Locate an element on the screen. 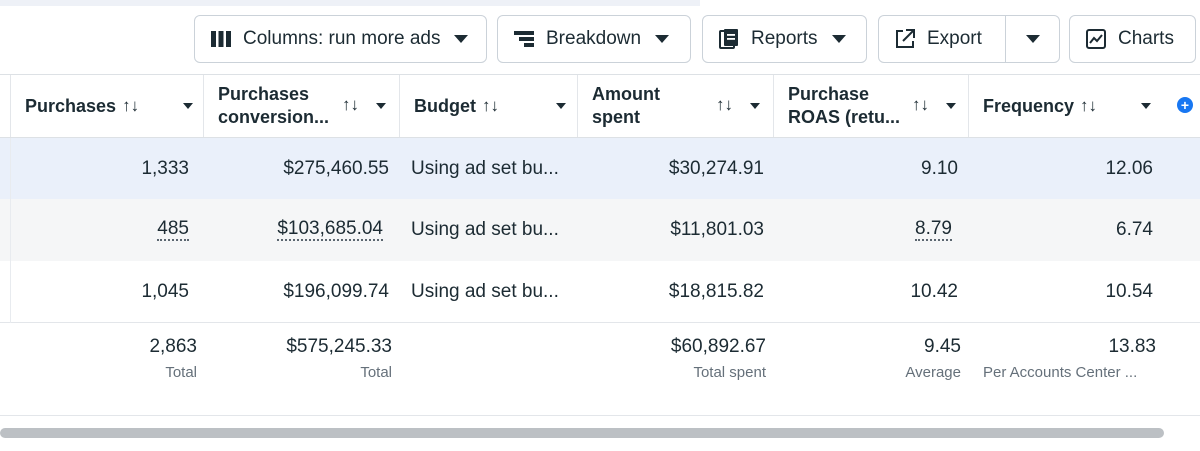  breakdown-button: Breakdown is located at coordinates (594, 39).